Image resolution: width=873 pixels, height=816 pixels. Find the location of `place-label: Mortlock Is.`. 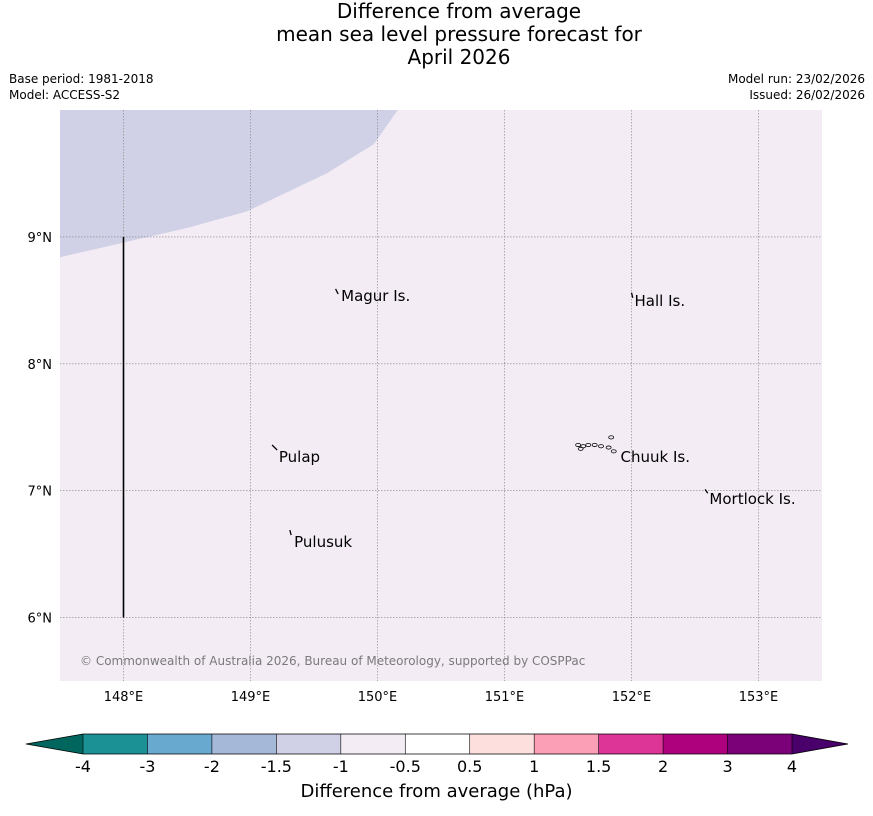

place-label: Mortlock Is. is located at coordinates (752, 499).